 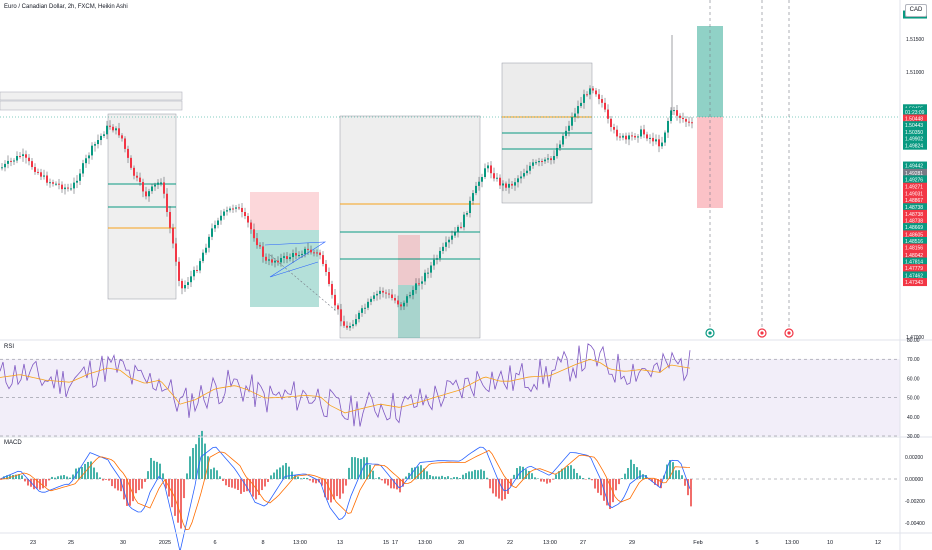 What do you see at coordinates (916, 10) in the screenshot?
I see `currency-button: CAD` at bounding box center [916, 10].